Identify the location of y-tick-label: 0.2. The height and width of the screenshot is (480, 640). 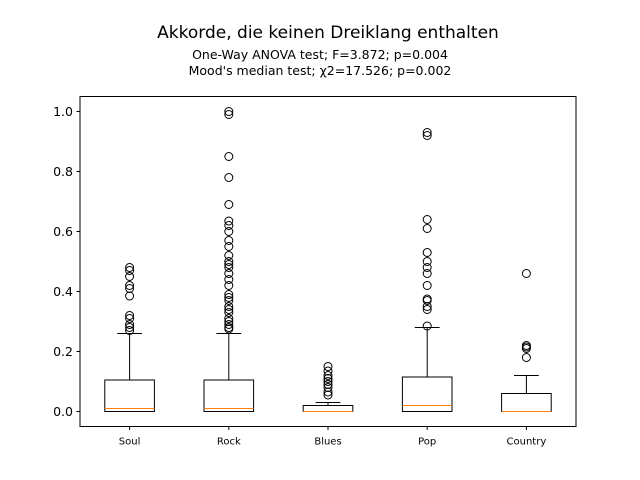
(63, 351).